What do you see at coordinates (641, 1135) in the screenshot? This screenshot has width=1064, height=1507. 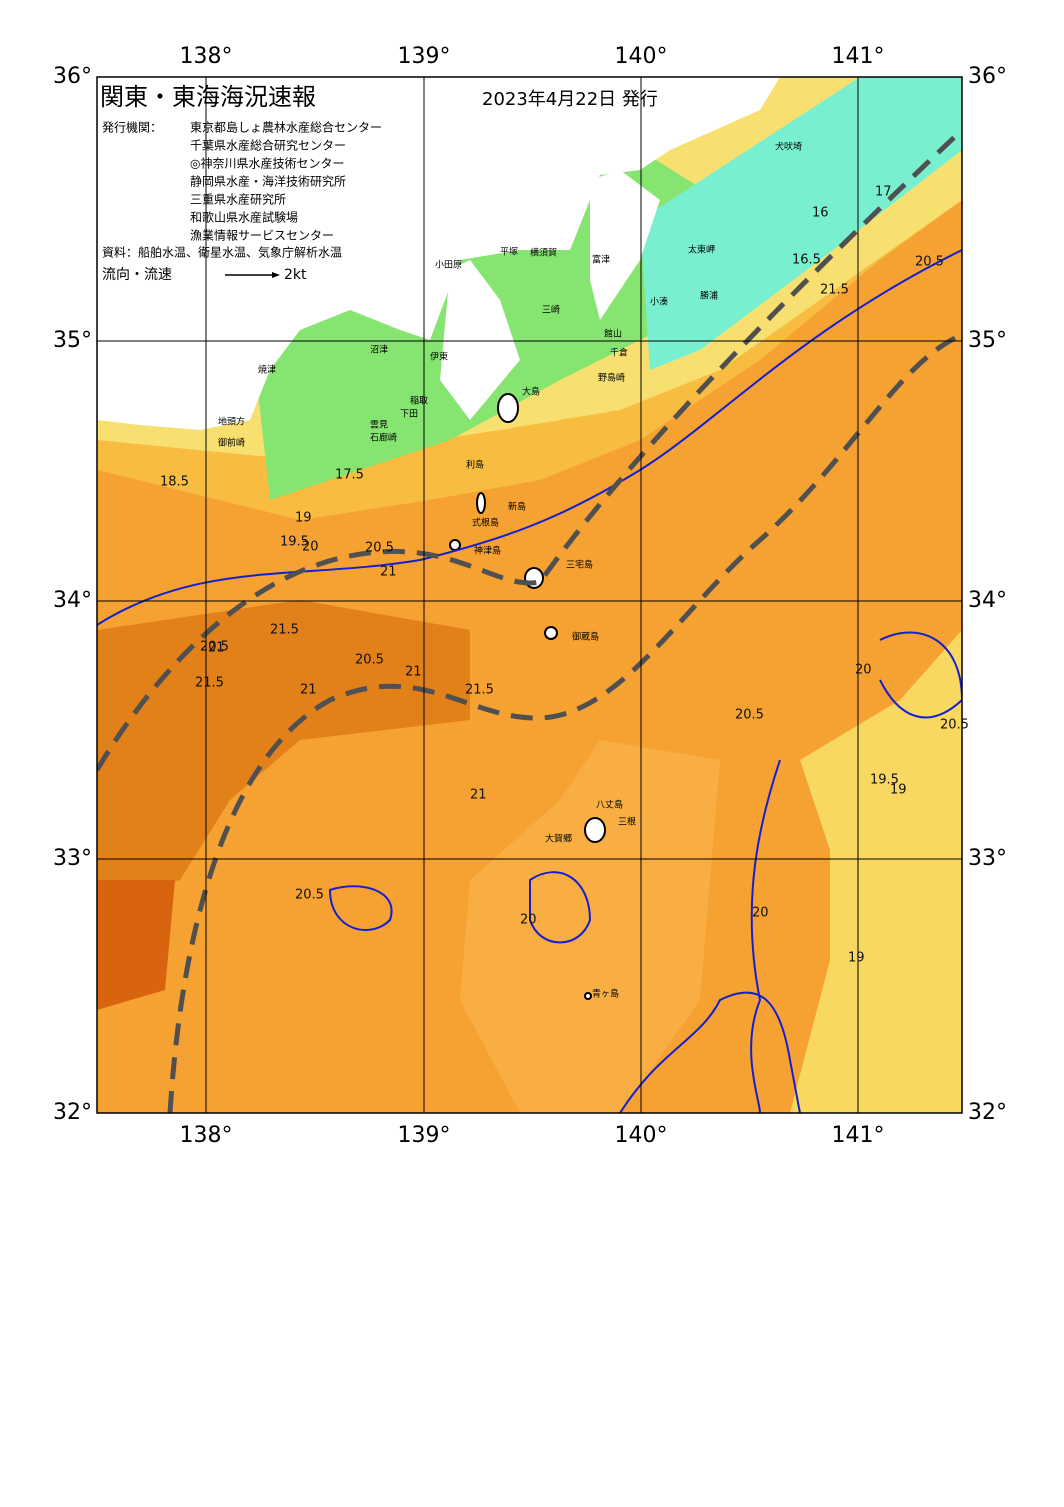 I see `lon-label: 140°` at bounding box center [641, 1135].